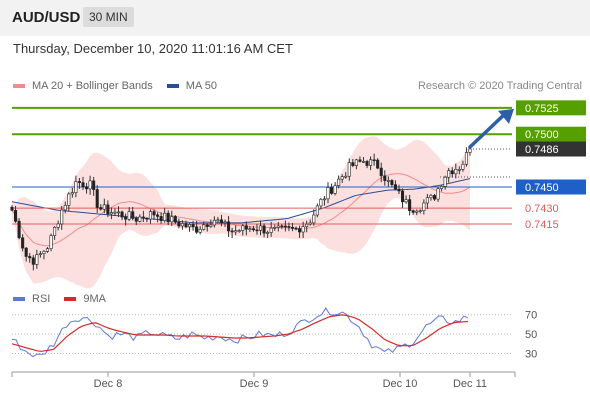  What do you see at coordinates (241, 201) in the screenshot?
I see `ma50-line` at bounding box center [241, 201].